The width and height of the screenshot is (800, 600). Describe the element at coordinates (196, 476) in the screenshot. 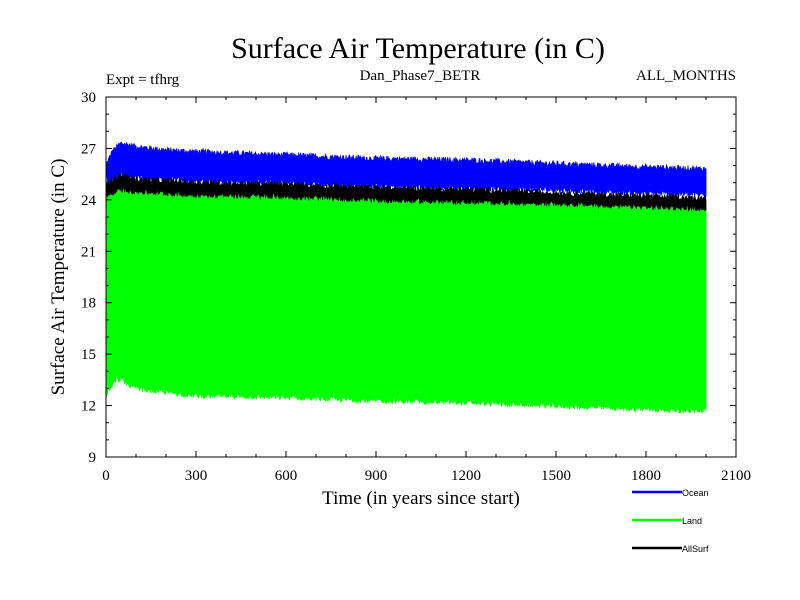

I see `x-tick-label: 300` at that location.